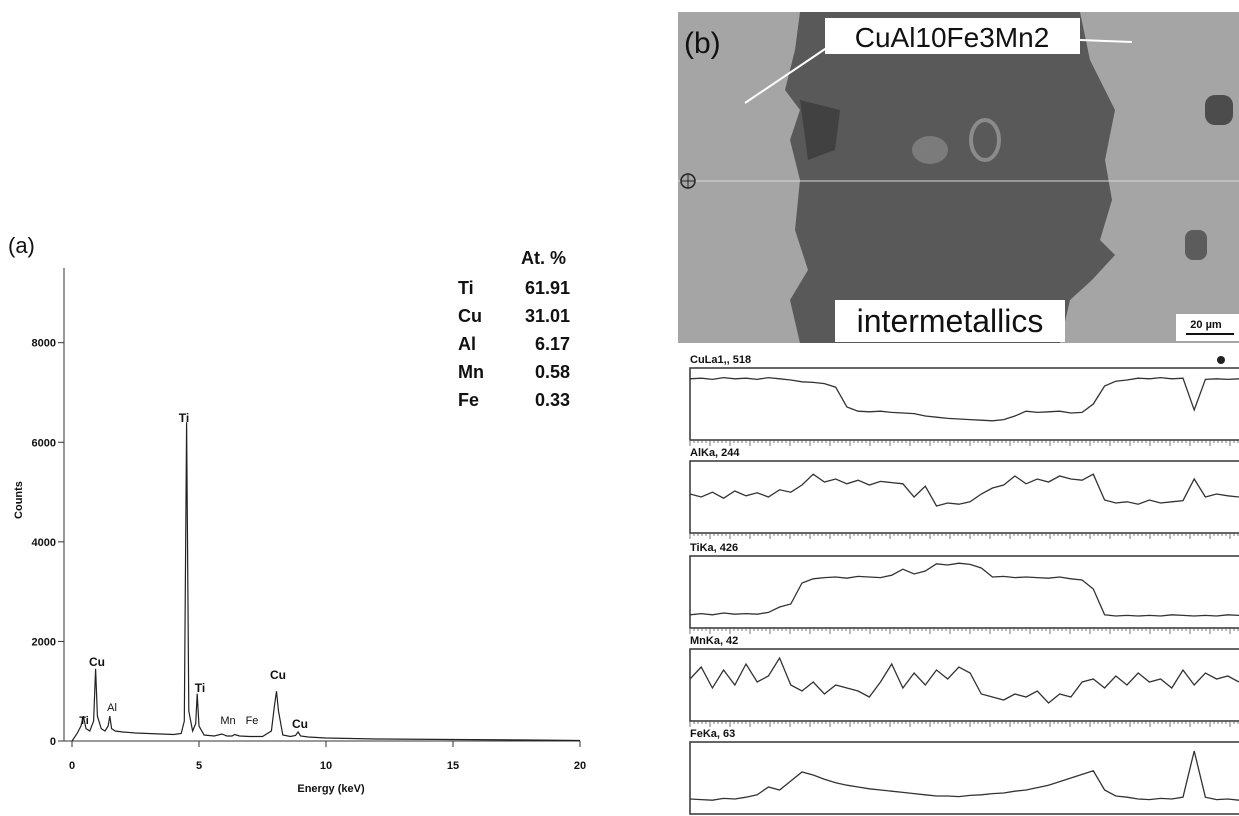 The width and height of the screenshot is (1239, 816). Describe the element at coordinates (552, 400) in the screenshot. I see `table-value: 0.33` at that location.